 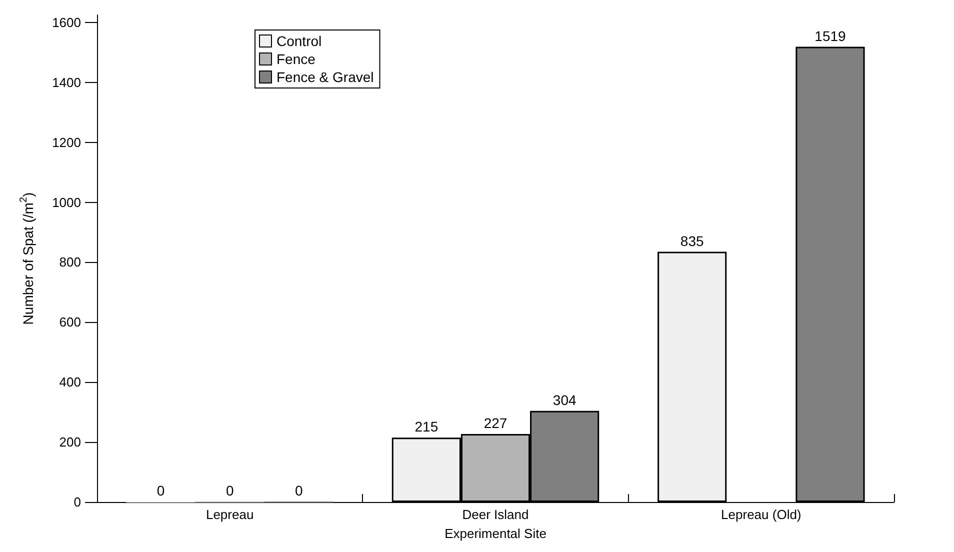 What do you see at coordinates (66, 142) in the screenshot?
I see `y-tick-label: 1200` at bounding box center [66, 142].